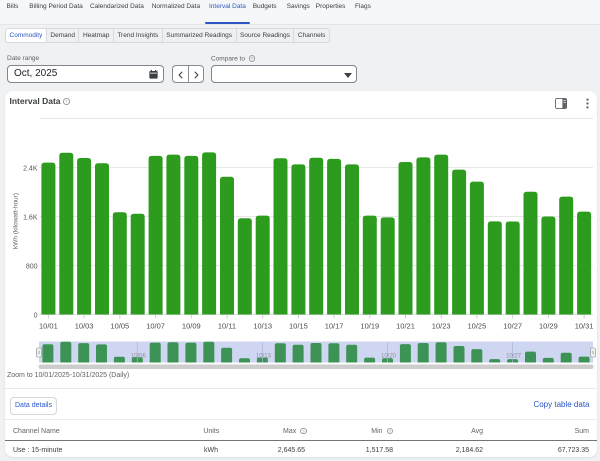 This screenshot has width=600, height=461. What do you see at coordinates (48, 326) in the screenshot?
I see `svg-text: 10/01` at bounding box center [48, 326].